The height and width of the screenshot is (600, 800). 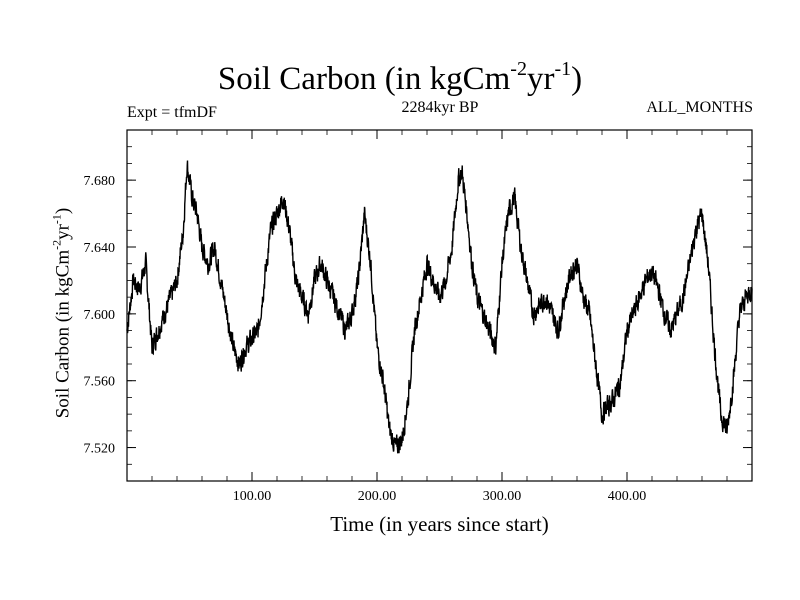 What do you see at coordinates (439, 524) in the screenshot?
I see `x-axis-label: Time (in years since start)` at bounding box center [439, 524].